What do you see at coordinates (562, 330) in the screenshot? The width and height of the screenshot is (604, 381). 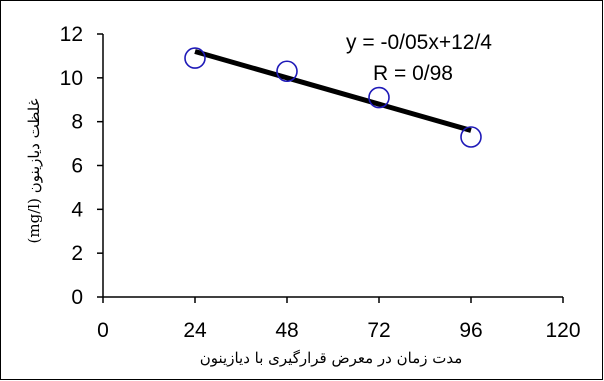 I see `x-tick-label: 120` at bounding box center [562, 330].